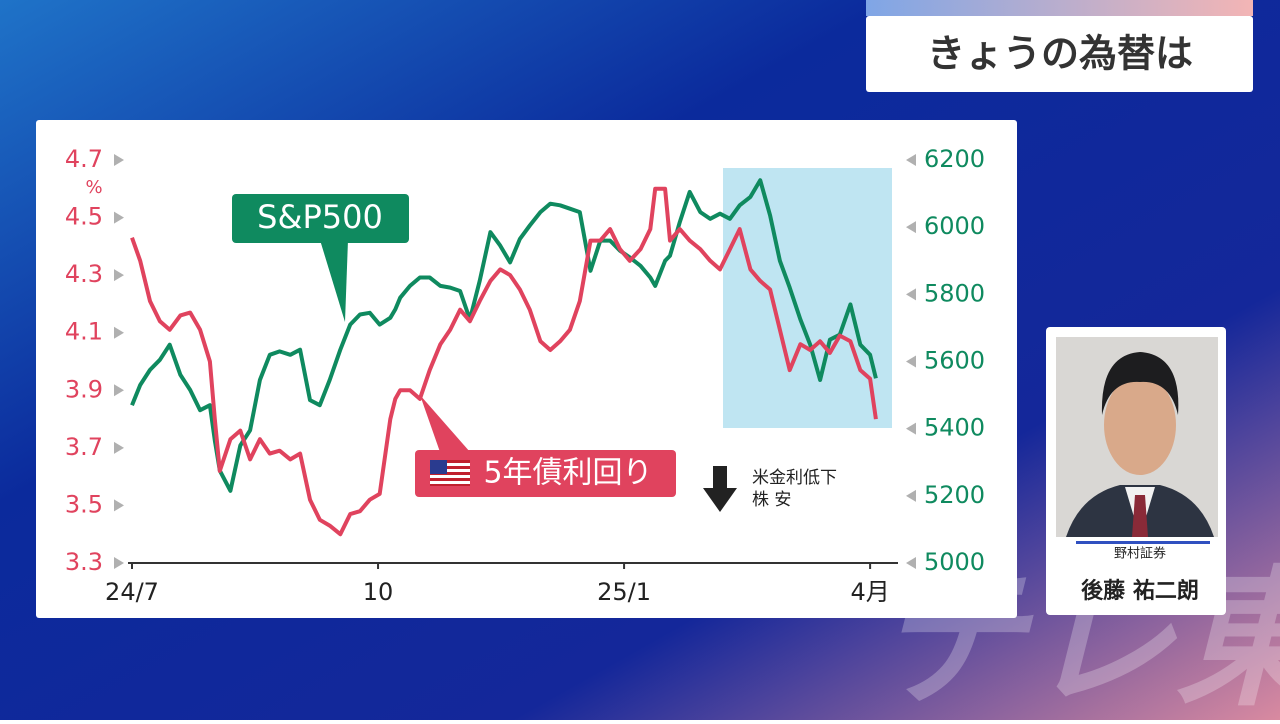 This screenshot has height=724, width=1280. I want to click on y2-tick-label: 5200, so click(954, 495).